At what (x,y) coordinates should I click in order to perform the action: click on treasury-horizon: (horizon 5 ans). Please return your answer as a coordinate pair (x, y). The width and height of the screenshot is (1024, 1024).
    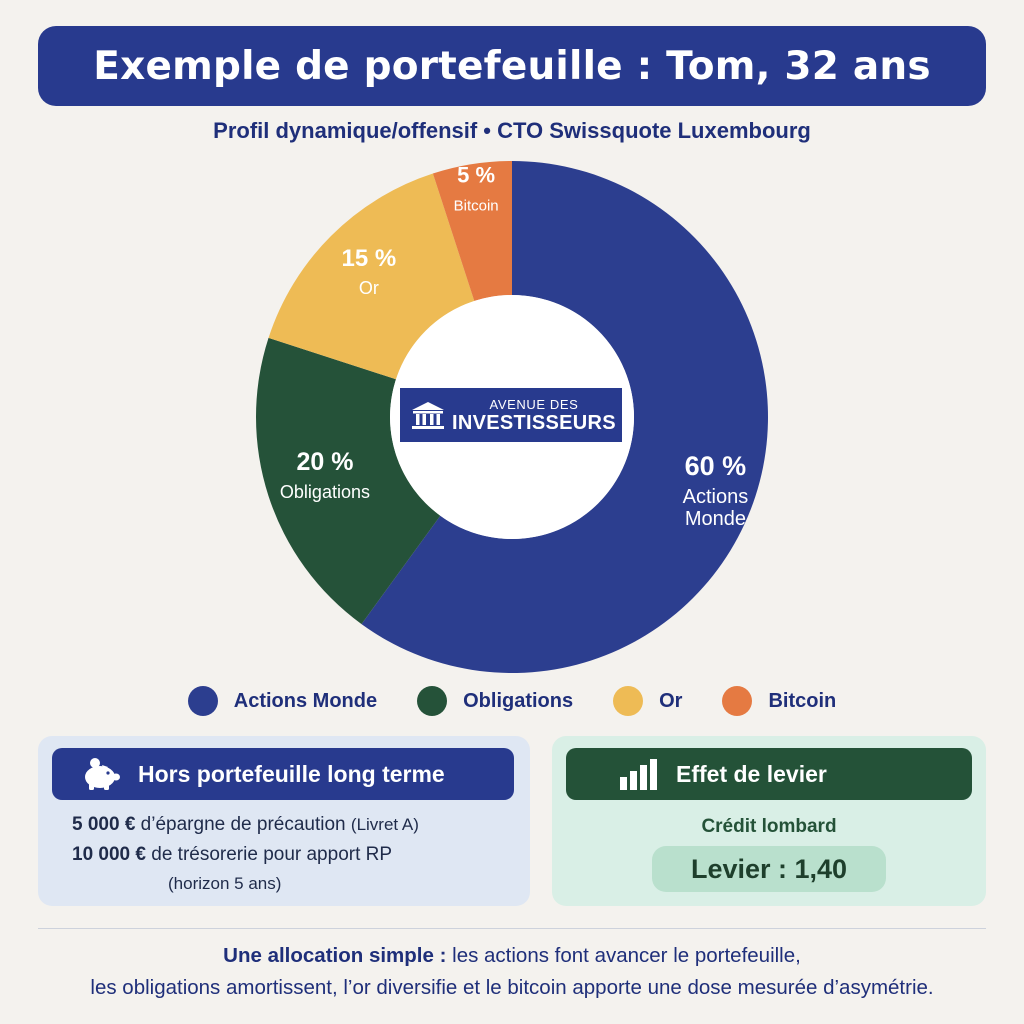
    Looking at the image, I should click on (225, 883).